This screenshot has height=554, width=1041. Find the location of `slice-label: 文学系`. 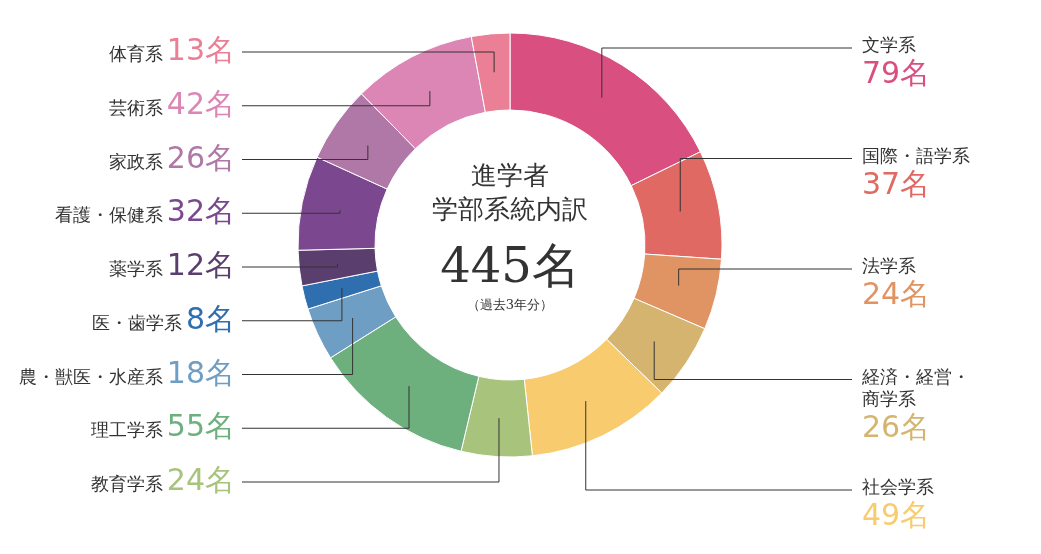

slice-label: 文学系 is located at coordinates (889, 44).